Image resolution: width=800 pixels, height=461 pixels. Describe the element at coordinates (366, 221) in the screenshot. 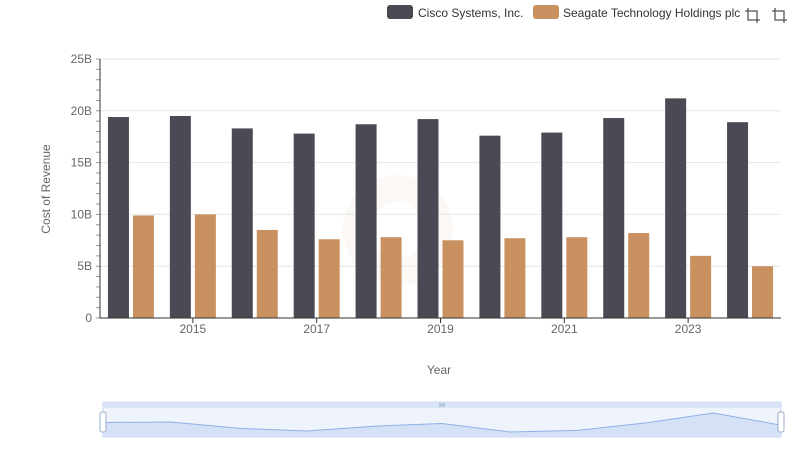

I see `bar-cisco-2018` at that location.